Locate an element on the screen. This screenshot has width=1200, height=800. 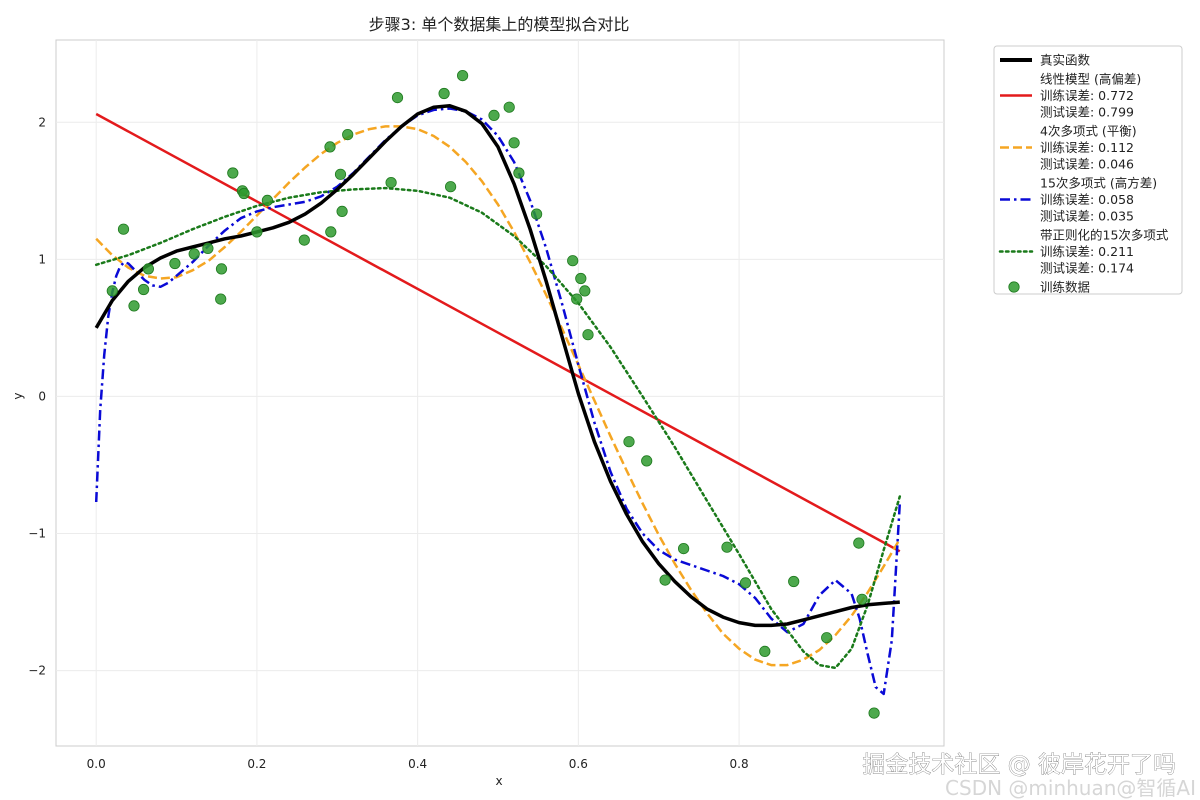
x-tick-label: 0.6 is located at coordinates (578, 764).